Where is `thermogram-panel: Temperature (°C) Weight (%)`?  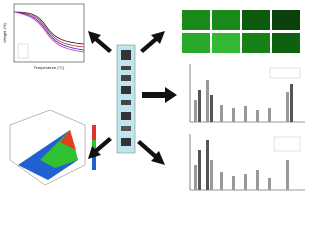 thermogram-panel: Temperature (°C) Weight (%) is located at coordinates (43, 36).